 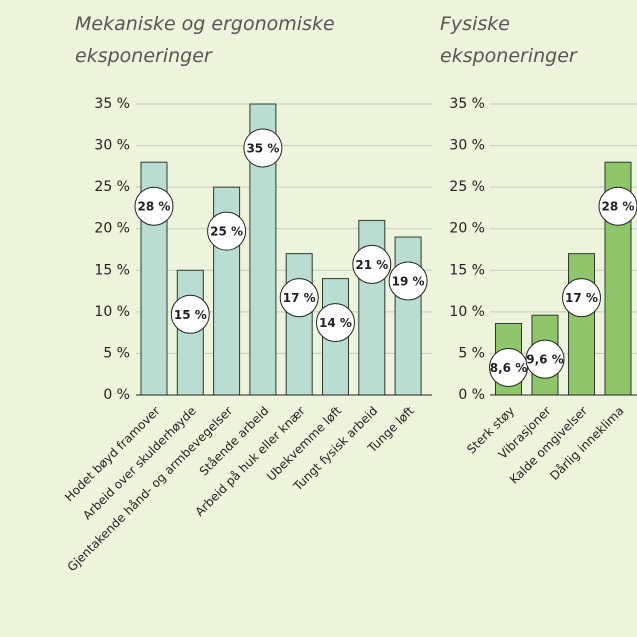 I want to click on value-label: 9,6 %, so click(x=544, y=360).